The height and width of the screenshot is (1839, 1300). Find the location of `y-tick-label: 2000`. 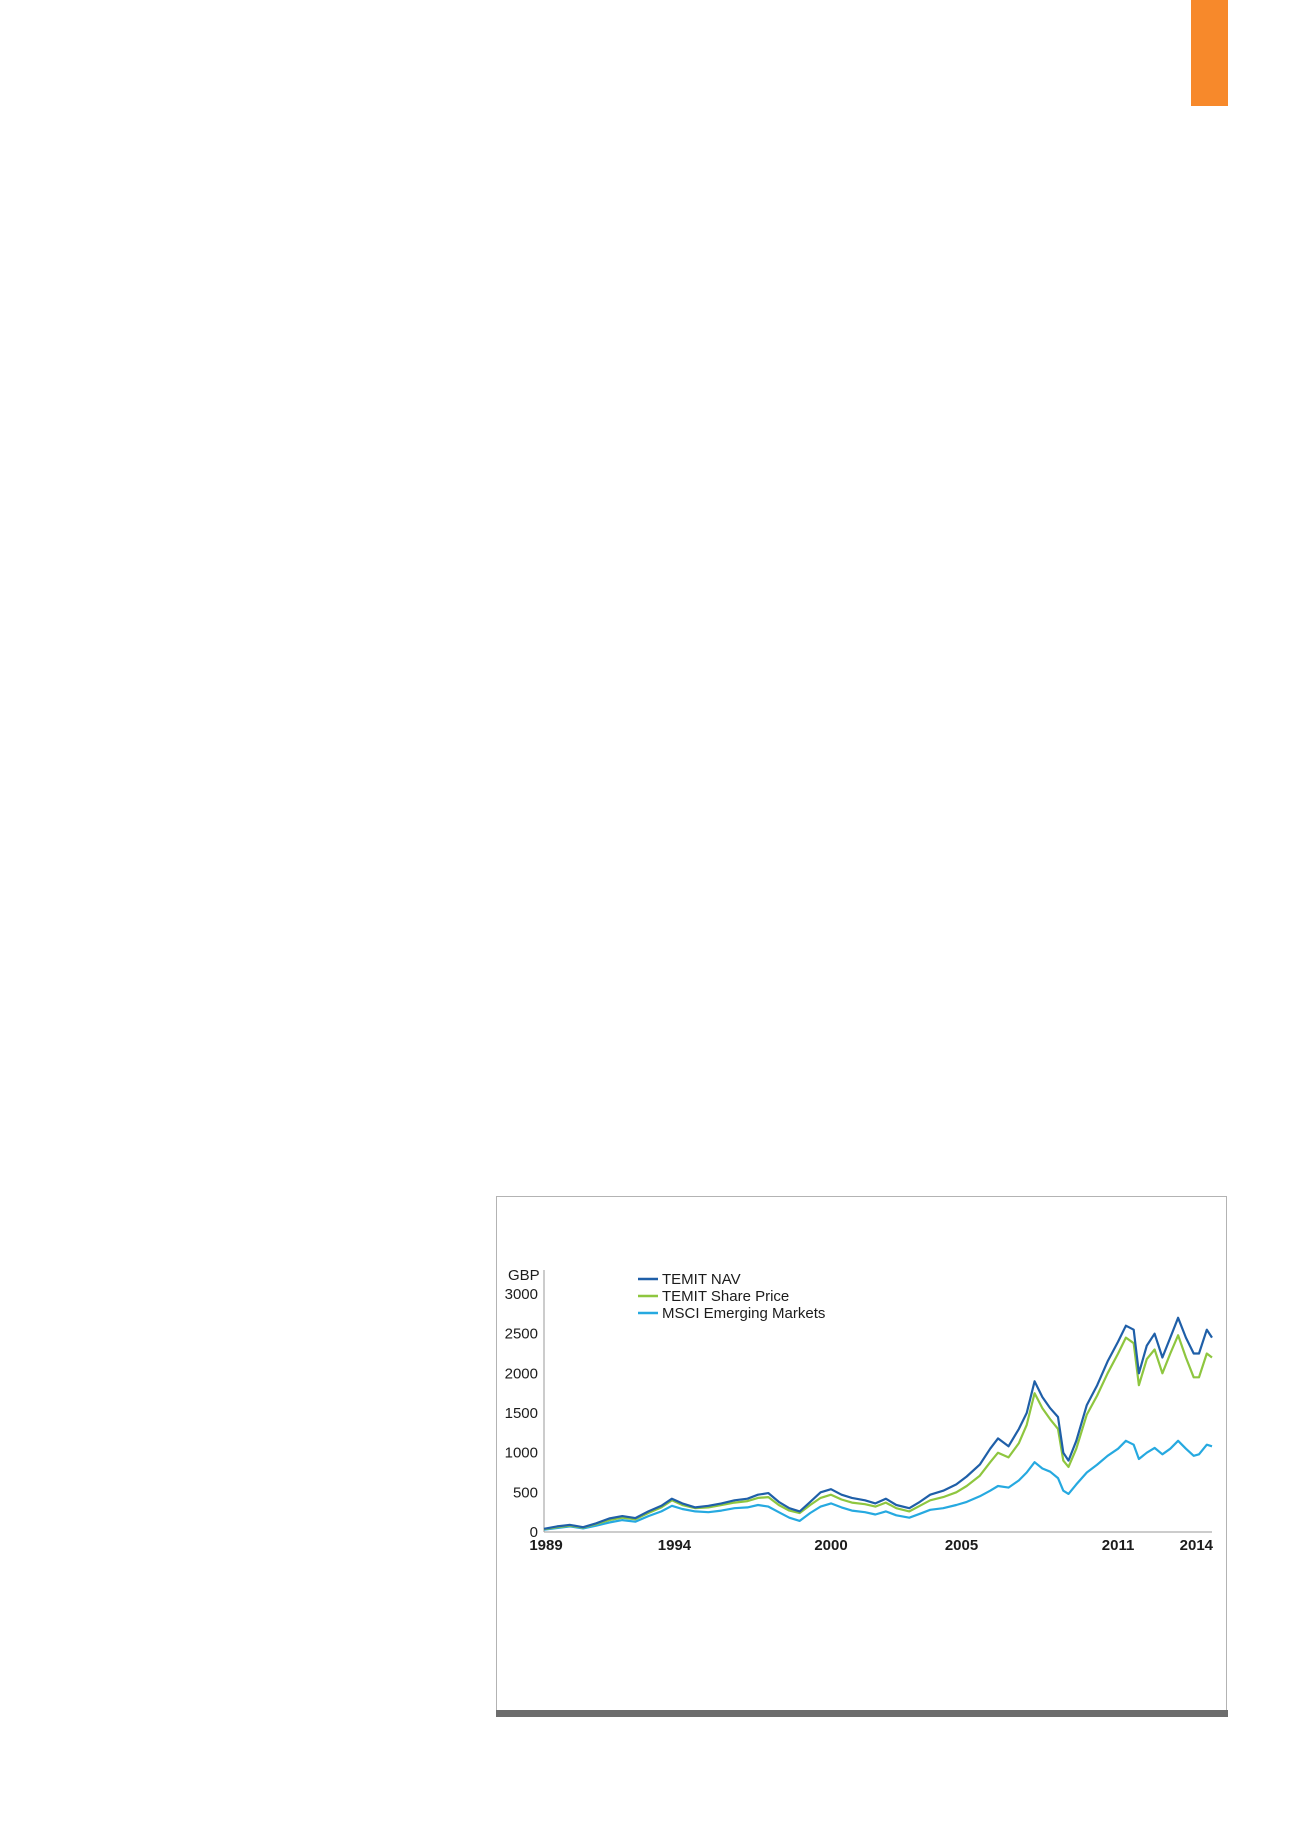

y-tick-label: 2000 is located at coordinates (521, 1373).